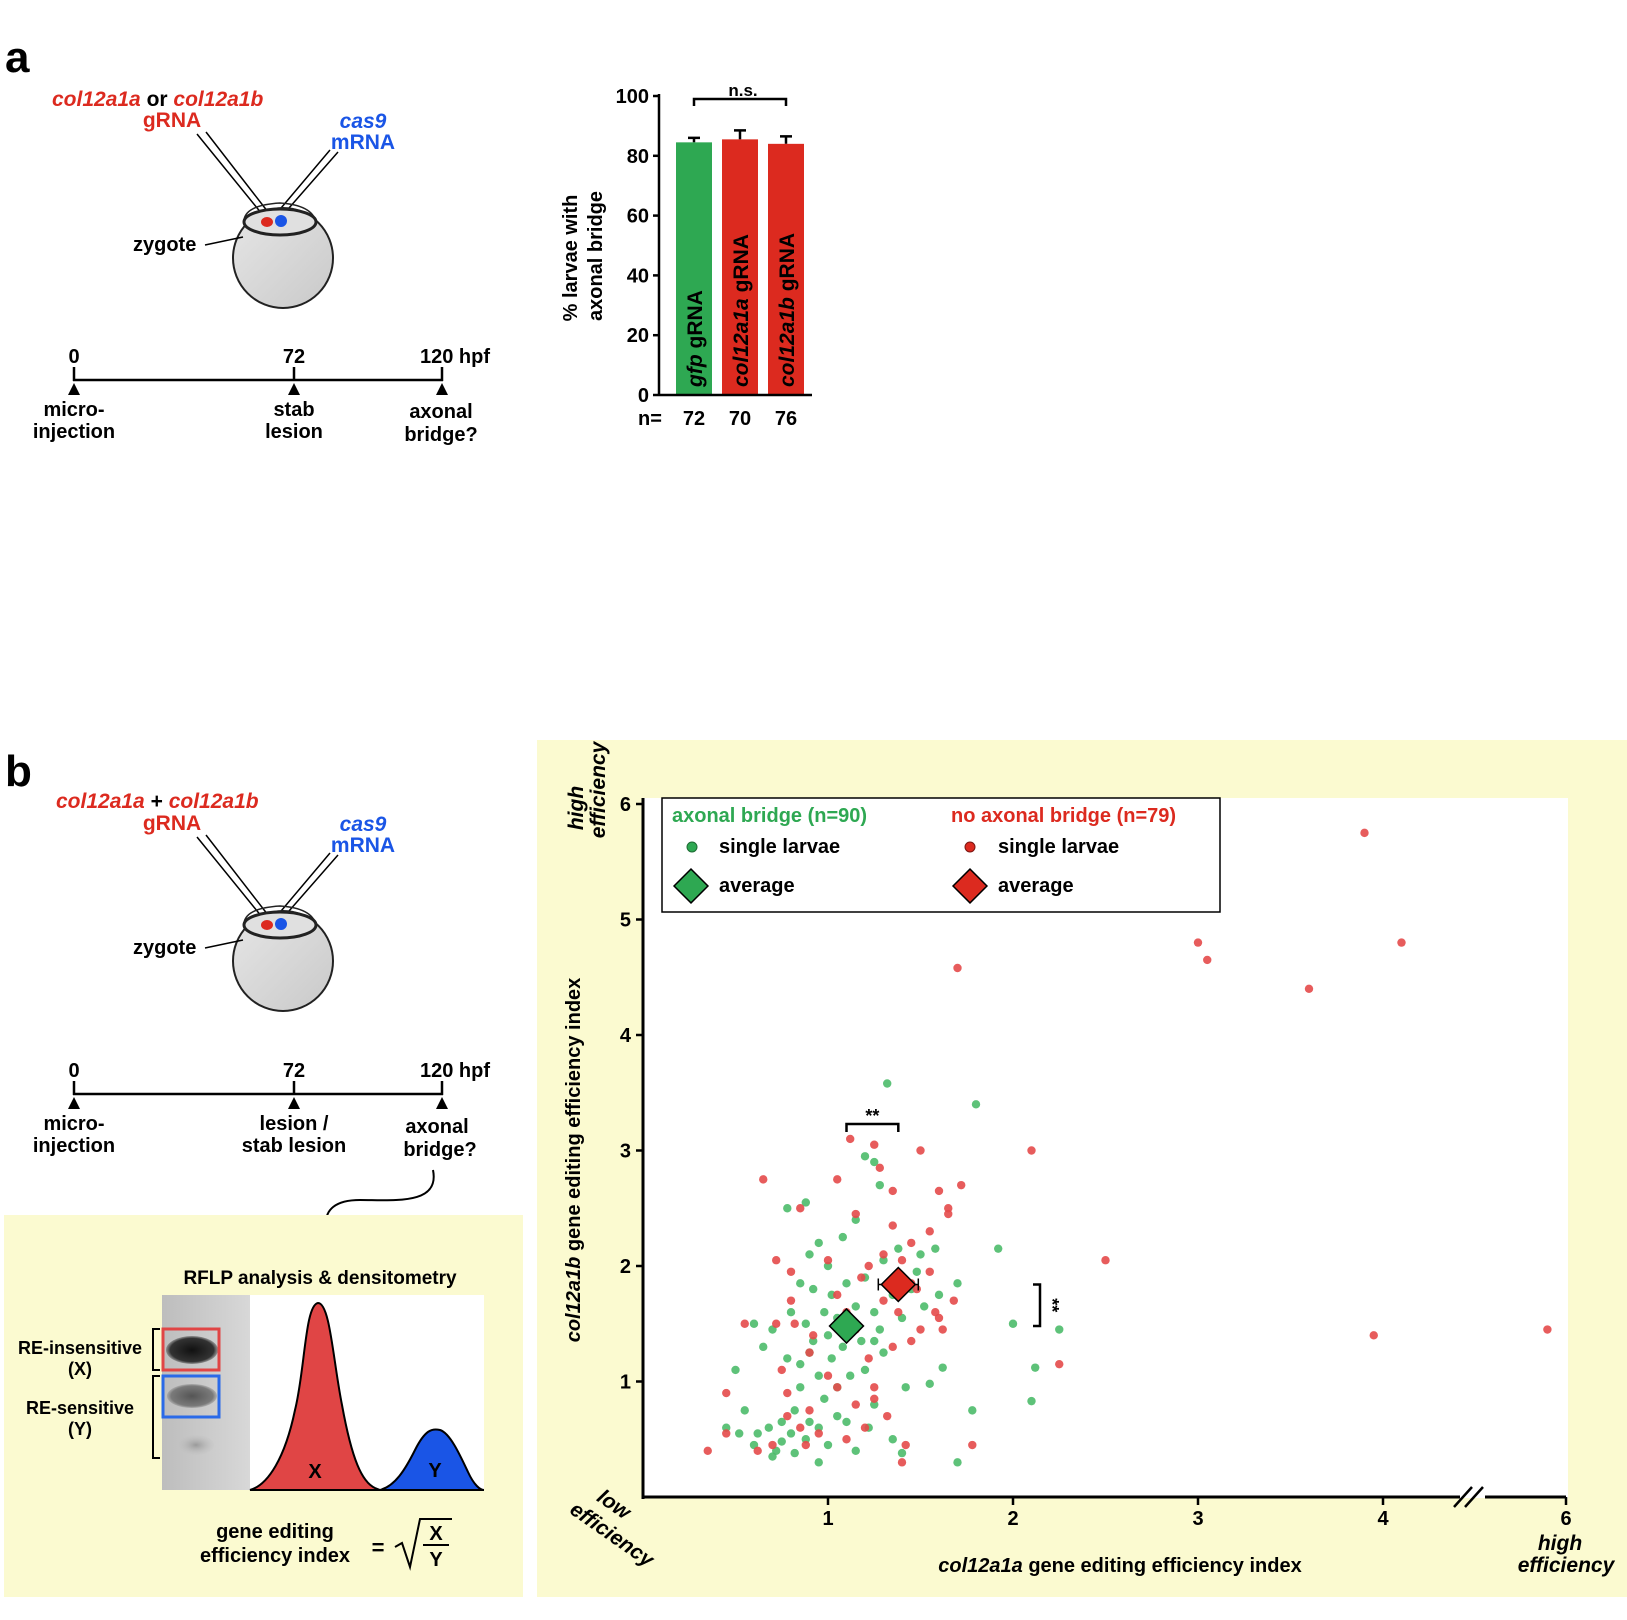 This screenshot has height=1620, width=1627. Describe the element at coordinates (1560, 1543) in the screenshot. I see `high-efficiency-x-1: high` at that location.